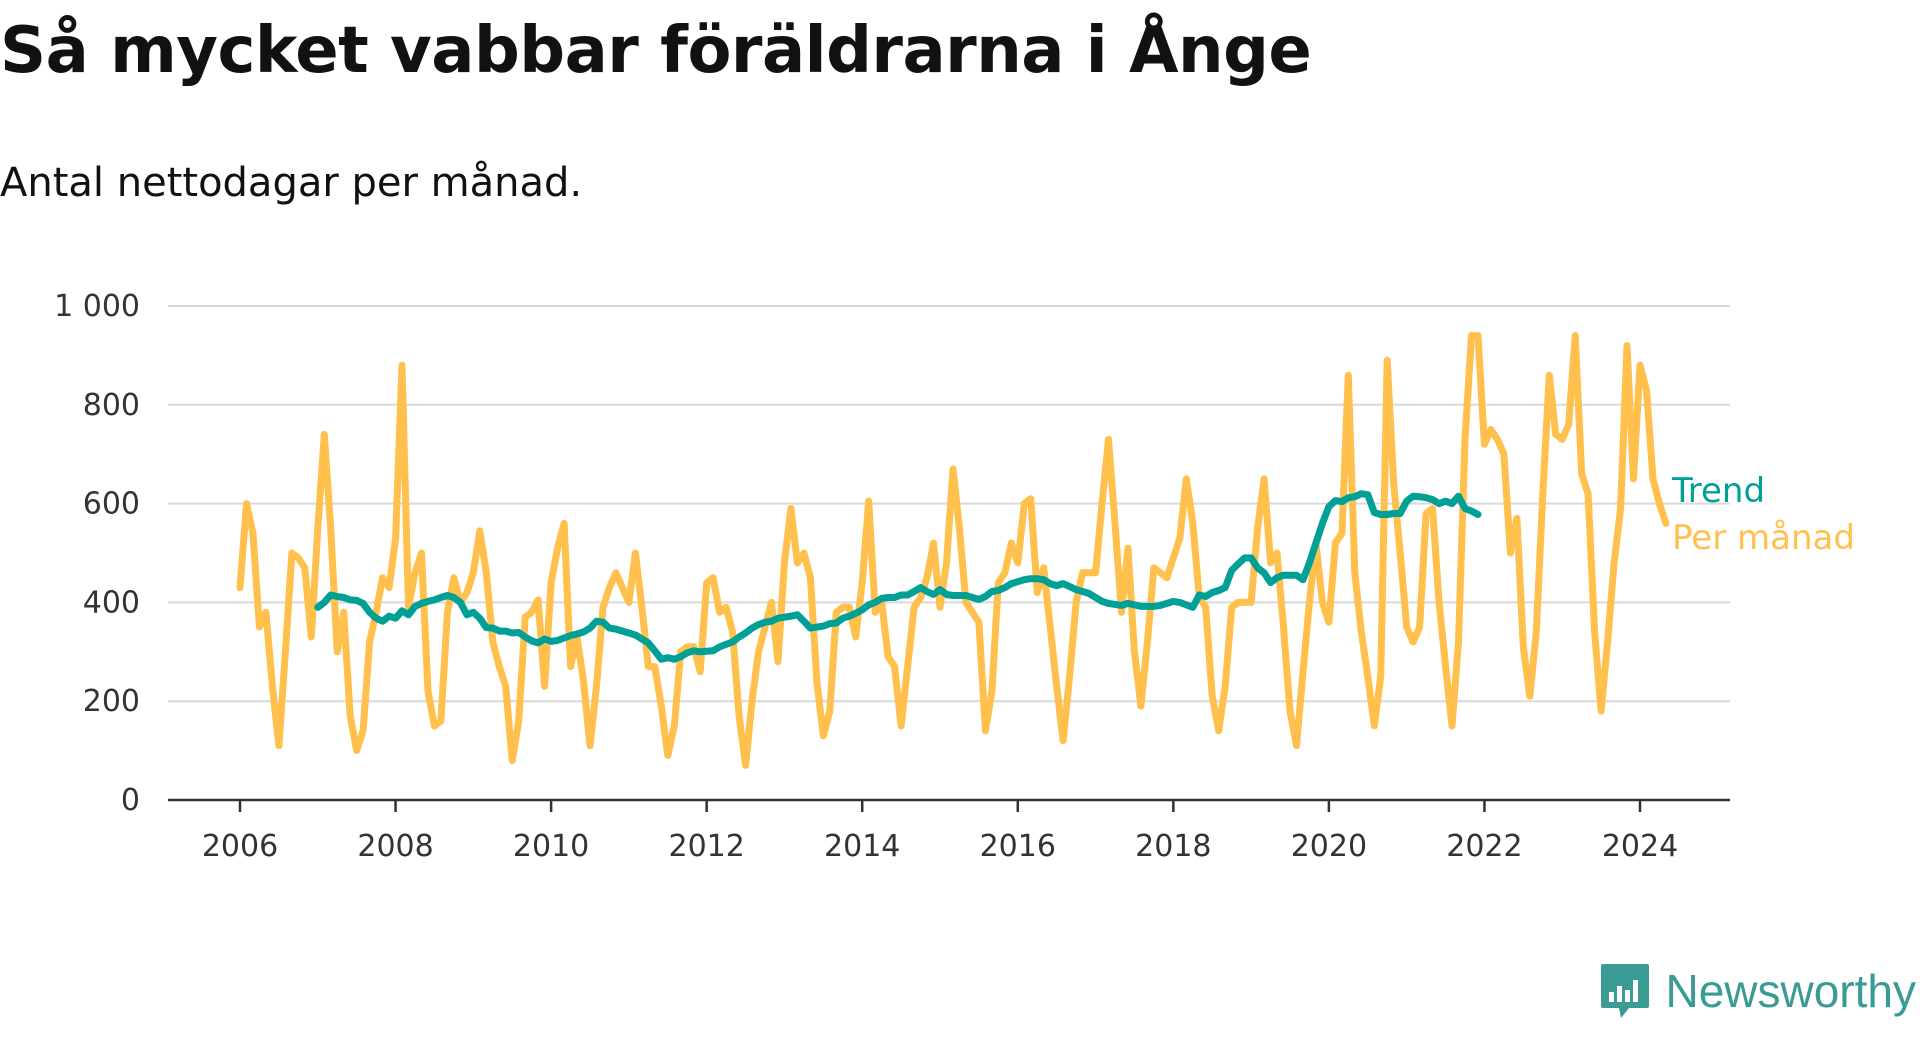  I want to click on x-tick-label: 2020, so click(1329, 846).